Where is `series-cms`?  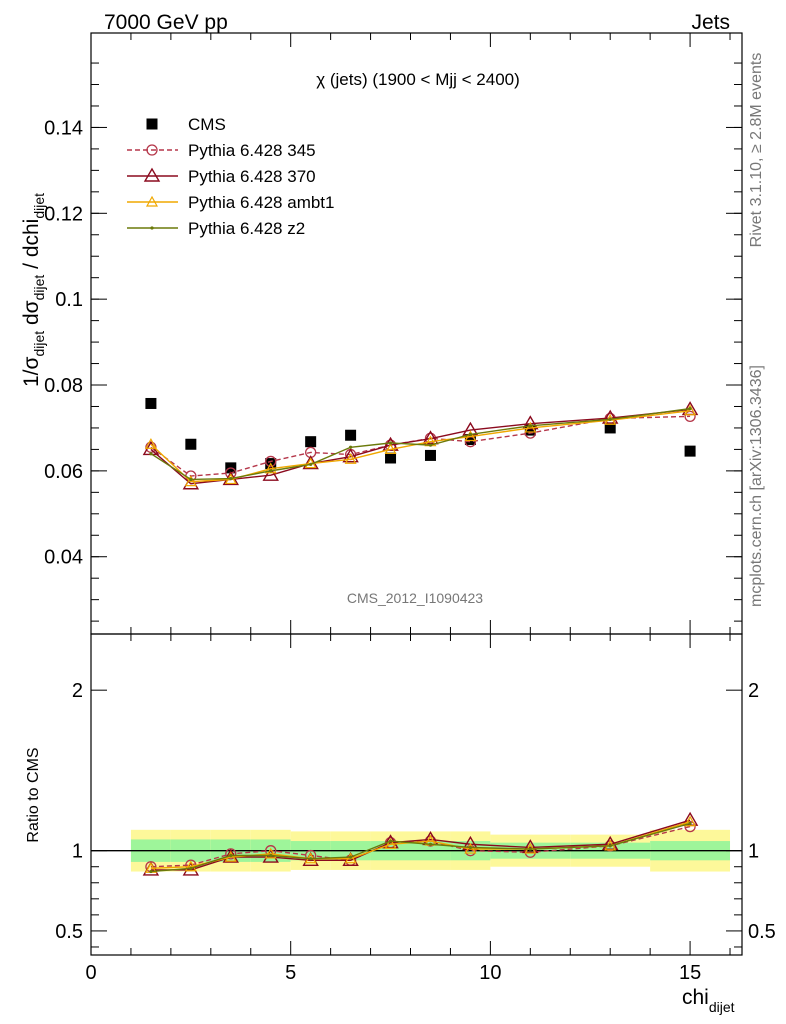 series-cms is located at coordinates (420, 435).